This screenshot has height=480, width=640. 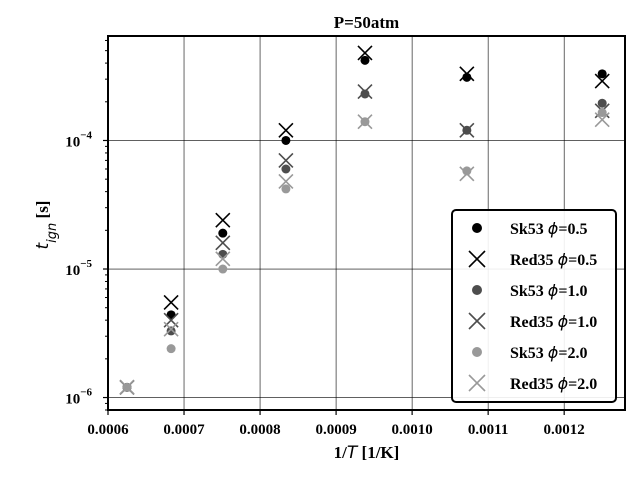 What do you see at coordinates (548, 352) in the screenshot?
I see `legend-label: Sk53 ϕ=2.0` at bounding box center [548, 352].